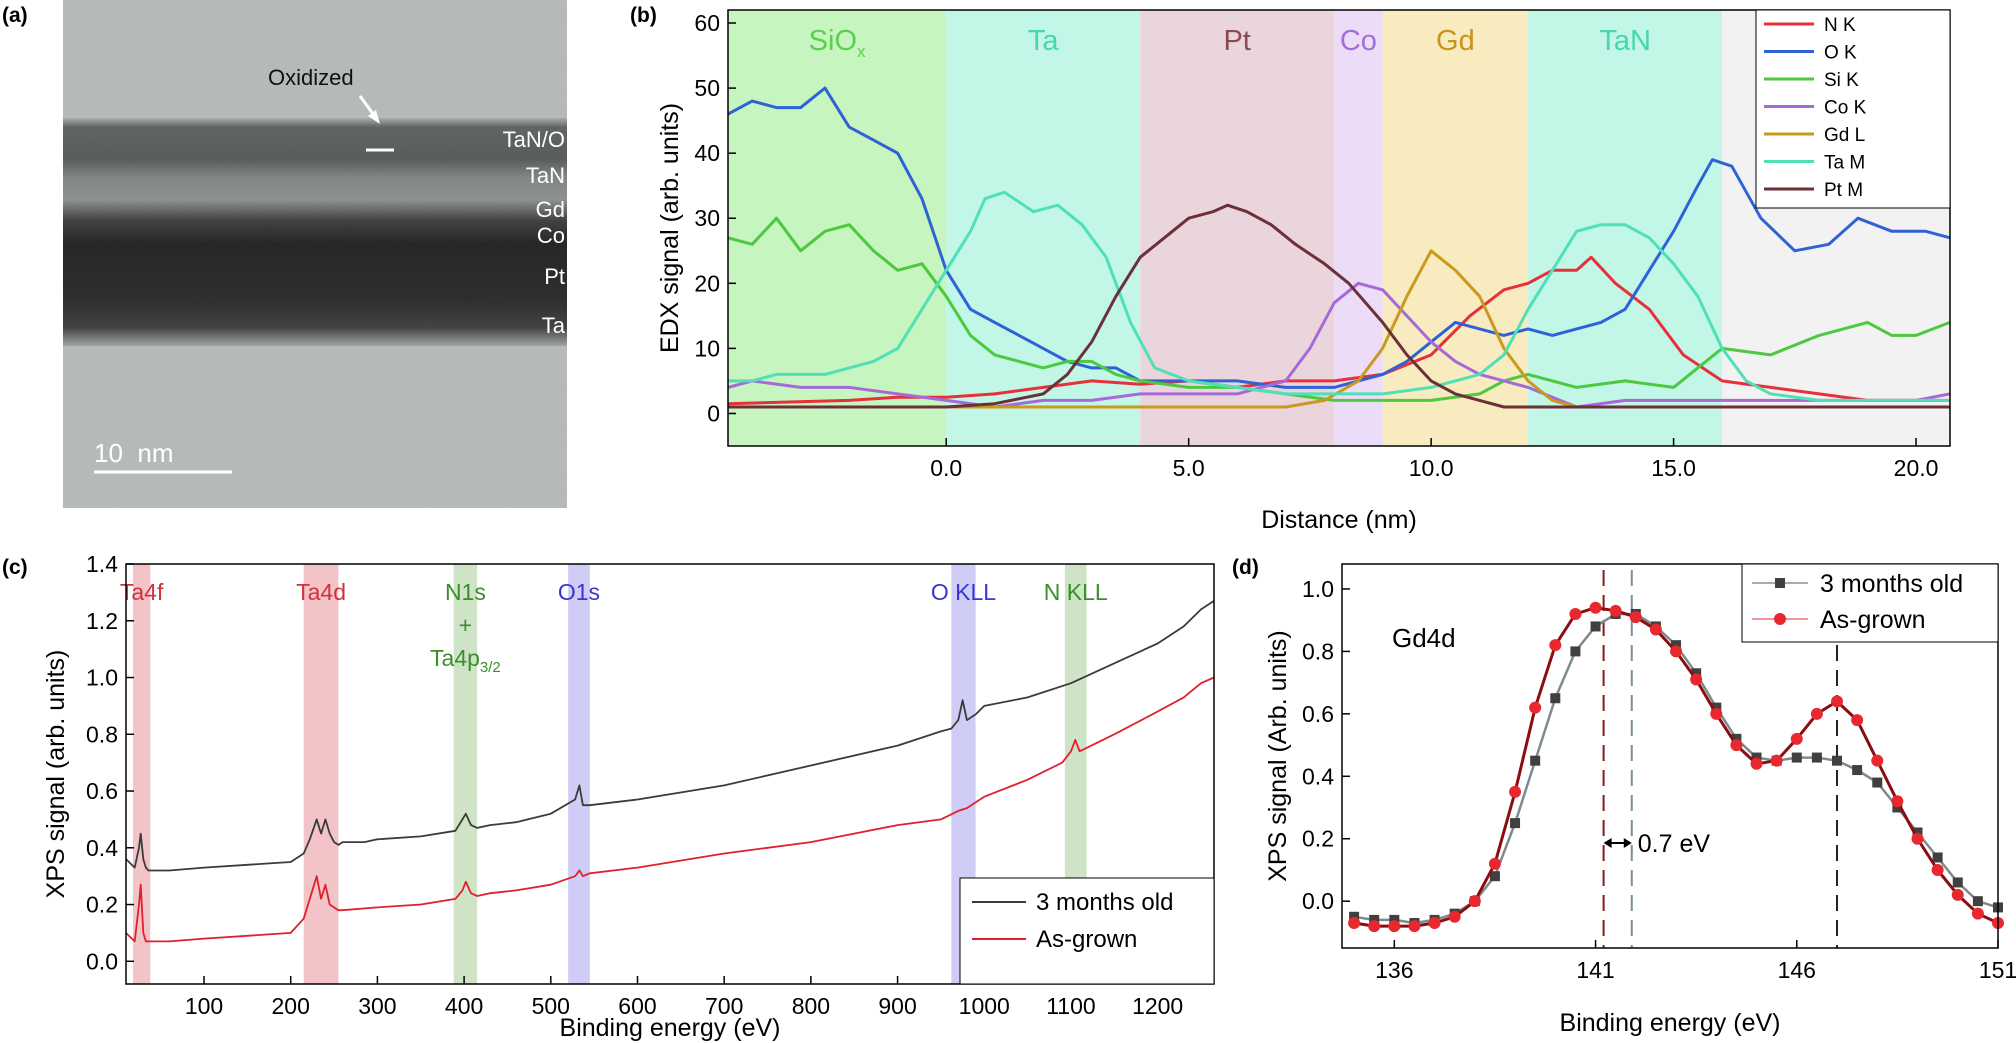 The width and height of the screenshot is (2016, 1043). I want to click on y-tick-label: 10, so click(707, 348).